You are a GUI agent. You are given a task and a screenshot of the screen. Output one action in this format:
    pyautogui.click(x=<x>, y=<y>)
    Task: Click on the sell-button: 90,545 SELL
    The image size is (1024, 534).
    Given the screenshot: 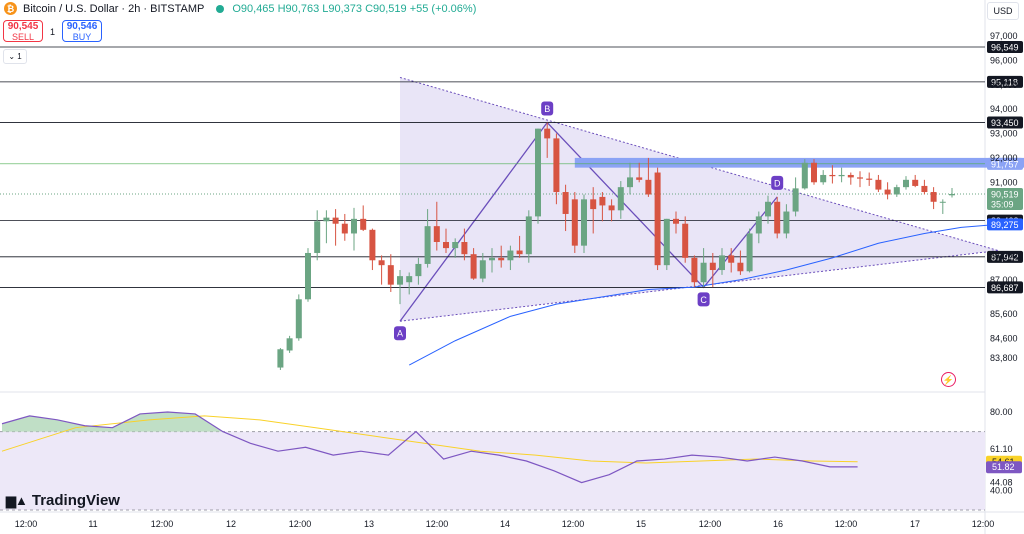 What is the action you would take?
    pyautogui.click(x=23, y=31)
    